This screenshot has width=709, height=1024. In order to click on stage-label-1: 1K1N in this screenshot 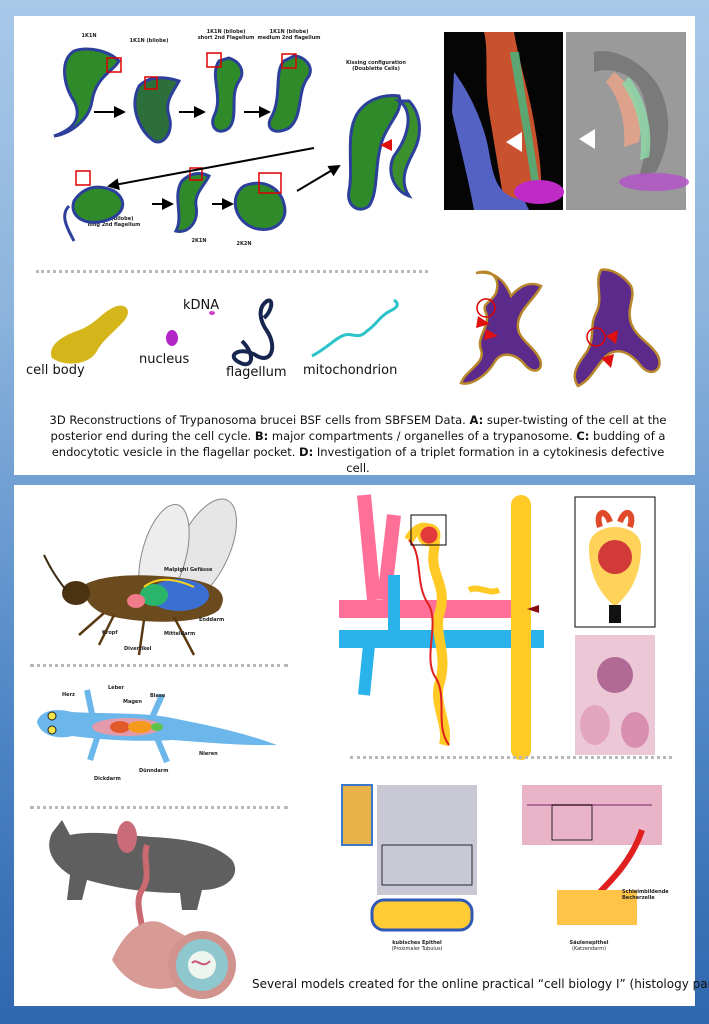, I will do `click(89, 36)`.